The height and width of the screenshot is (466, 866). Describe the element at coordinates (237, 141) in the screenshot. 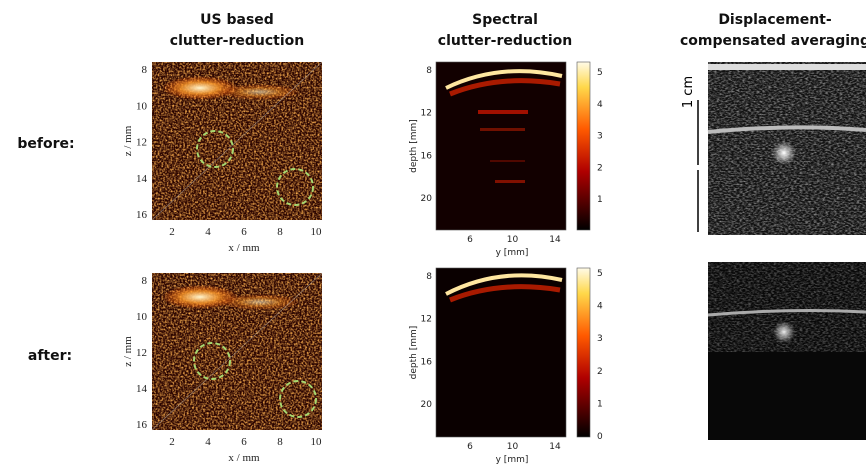

I see `us-image-before` at that location.